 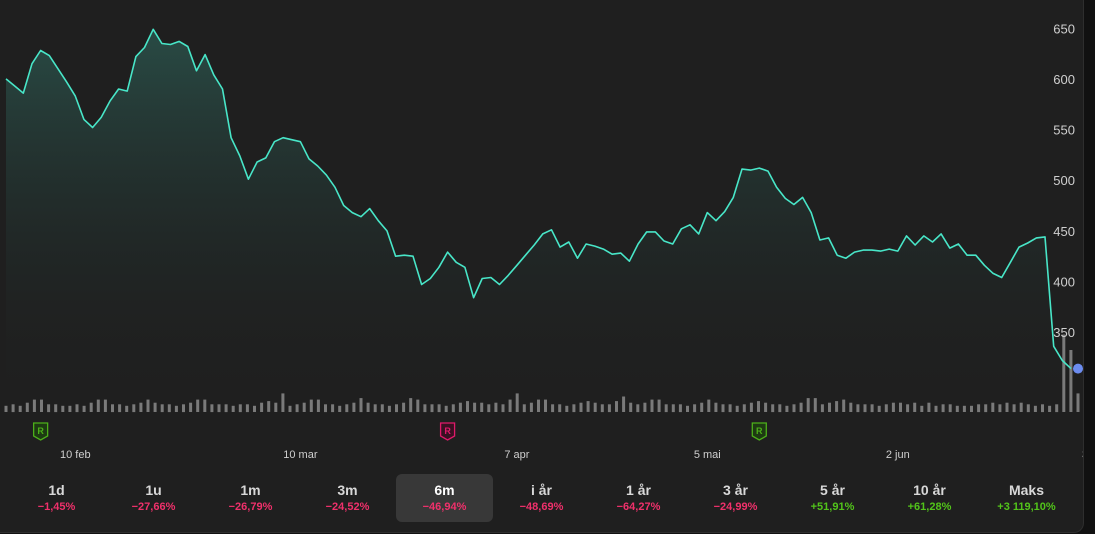 What do you see at coordinates (1064, 79) in the screenshot?
I see `y-tick-label: 600` at bounding box center [1064, 79].